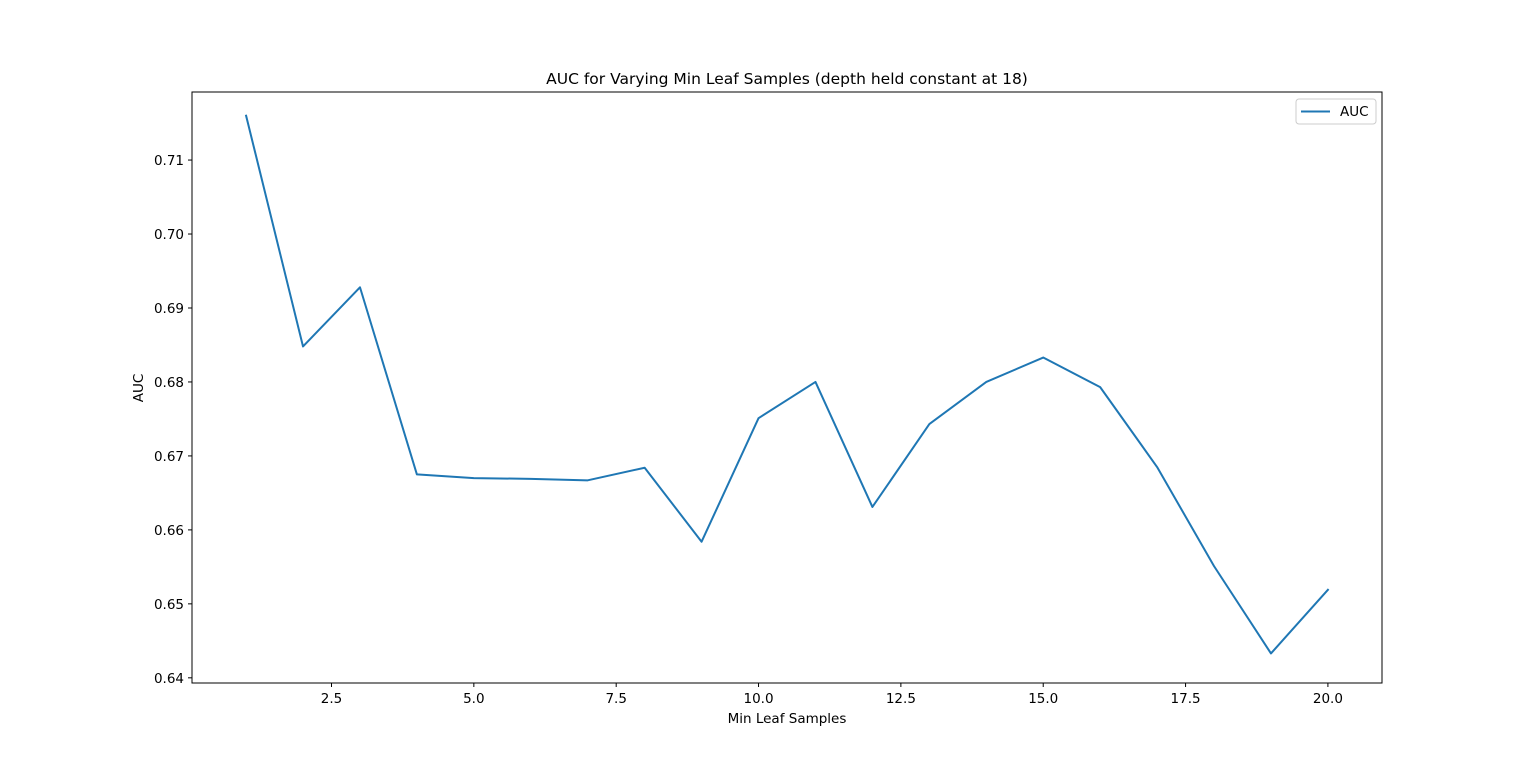 The image size is (1536, 771). What do you see at coordinates (1043, 699) in the screenshot?
I see `x-tick-label: 15.0` at bounding box center [1043, 699].